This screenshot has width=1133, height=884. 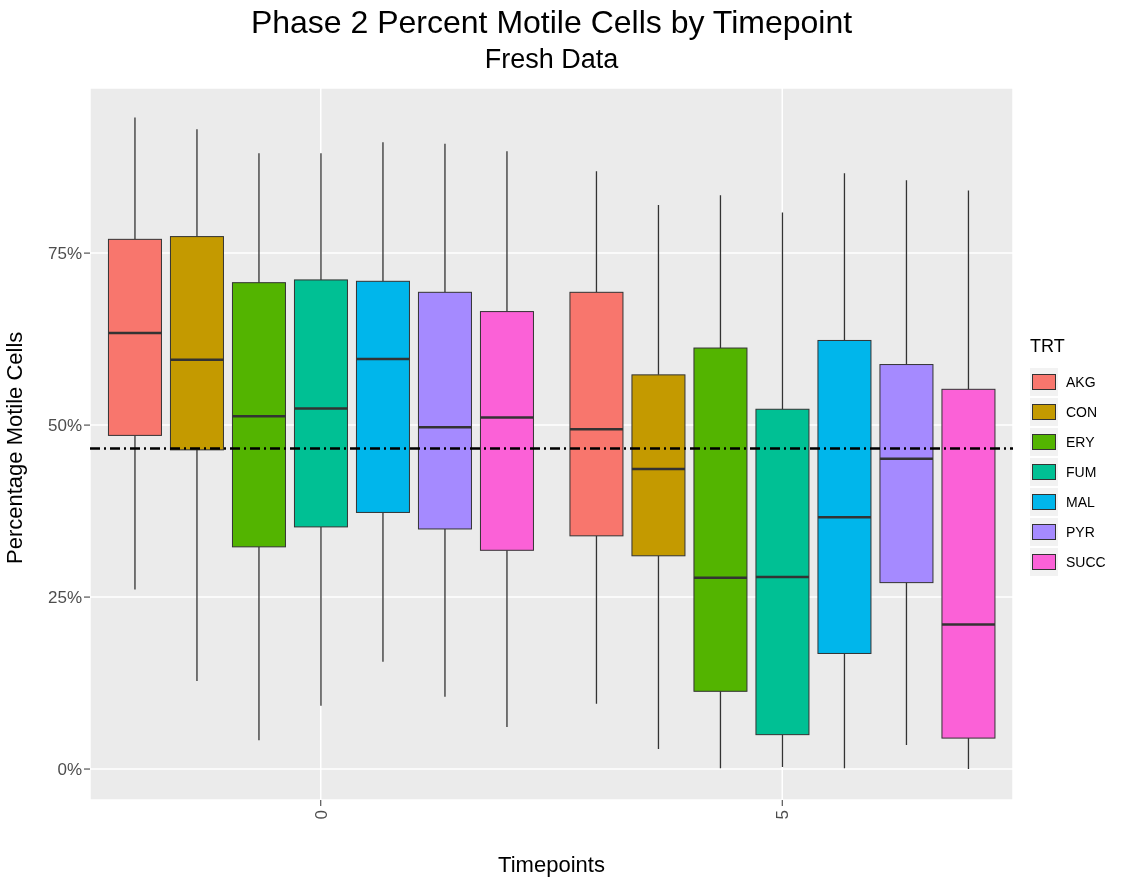 What do you see at coordinates (1080, 502) in the screenshot?
I see `legend-label: MAL` at bounding box center [1080, 502].